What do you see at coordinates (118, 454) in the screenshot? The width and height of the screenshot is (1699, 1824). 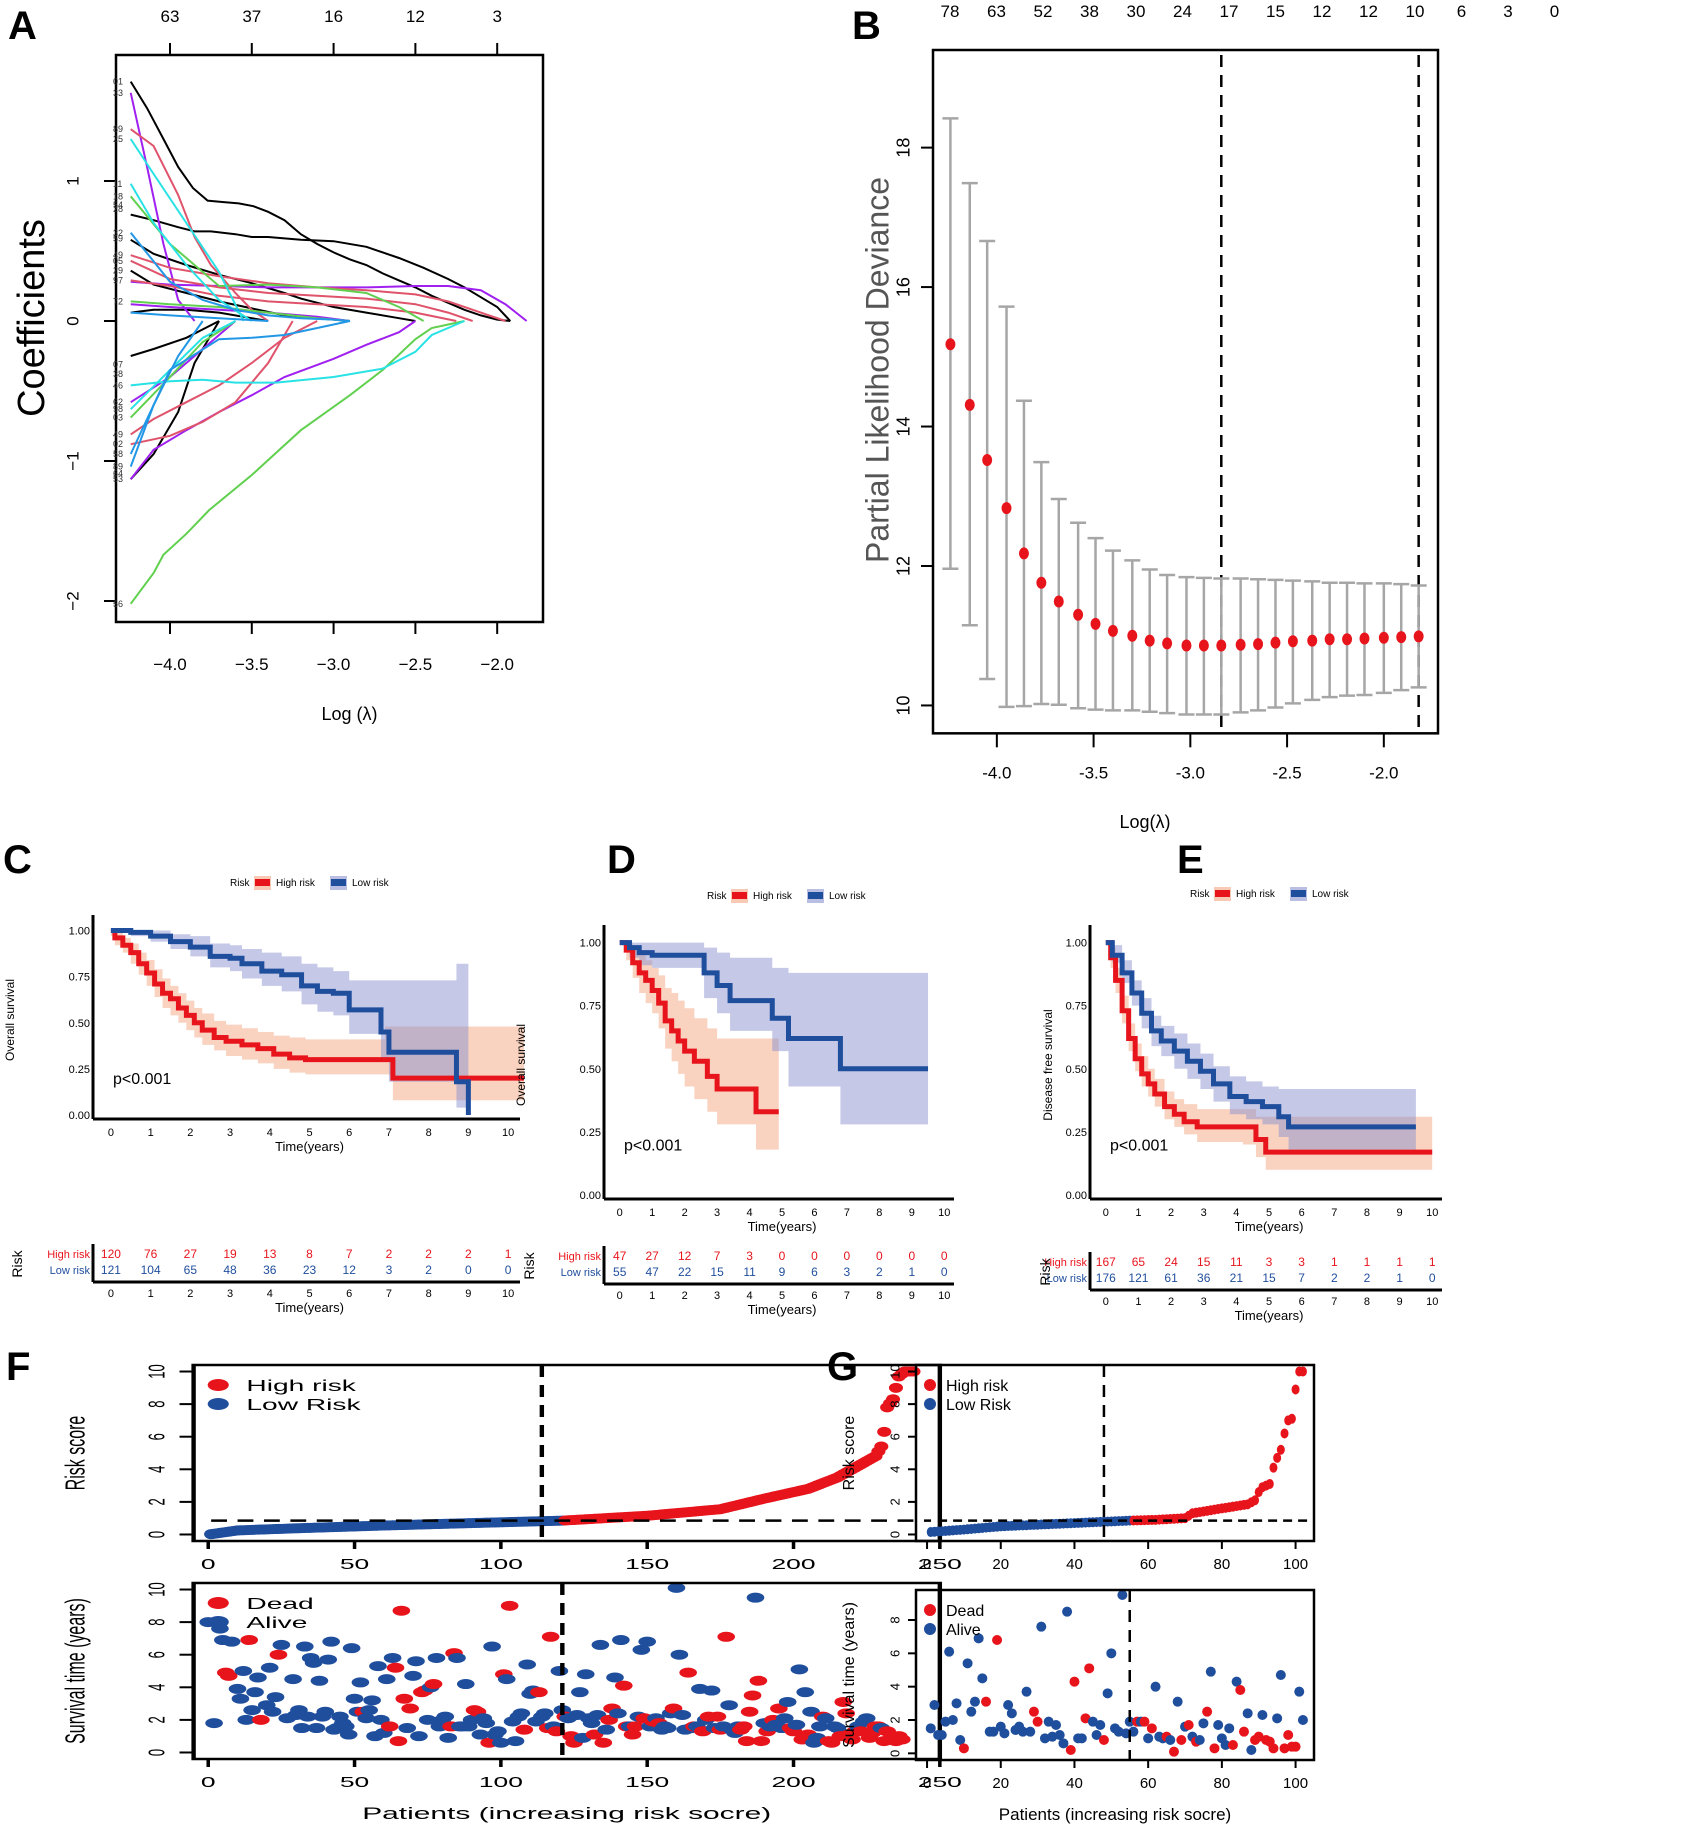 I see `coefficient-label: 58` at bounding box center [118, 454].